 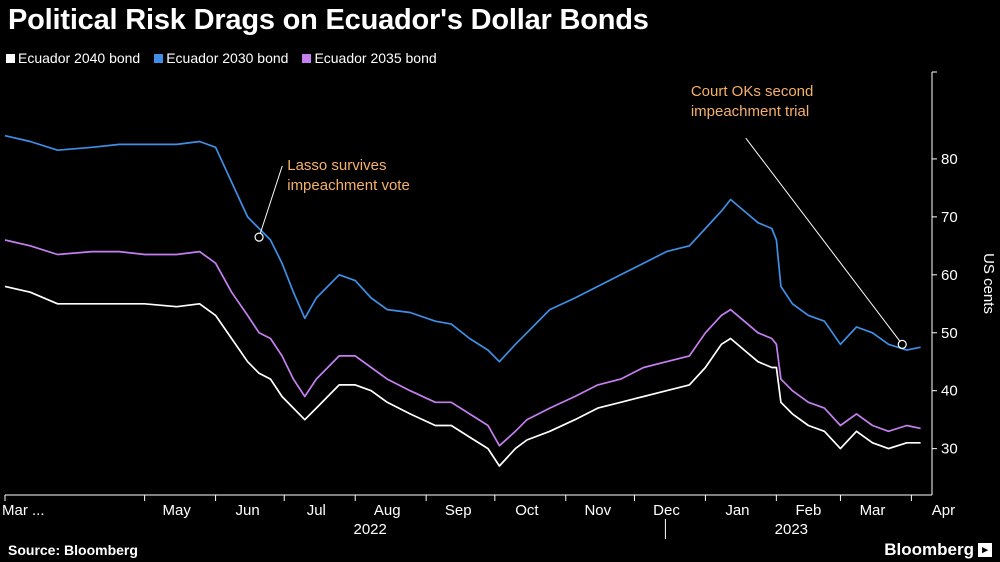 I want to click on x-tick-label: Sep, so click(x=458, y=510).